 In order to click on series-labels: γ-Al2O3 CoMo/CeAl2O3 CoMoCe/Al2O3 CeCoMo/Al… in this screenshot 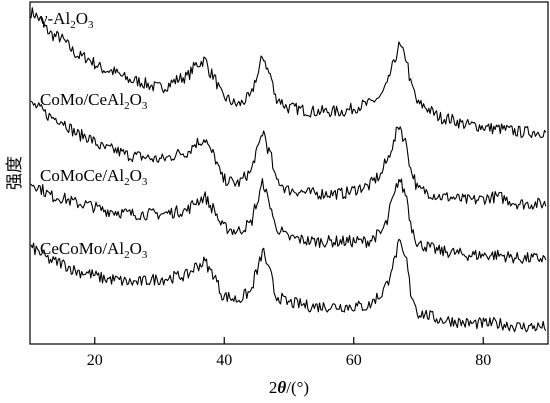, I will do `click(93, 135)`.